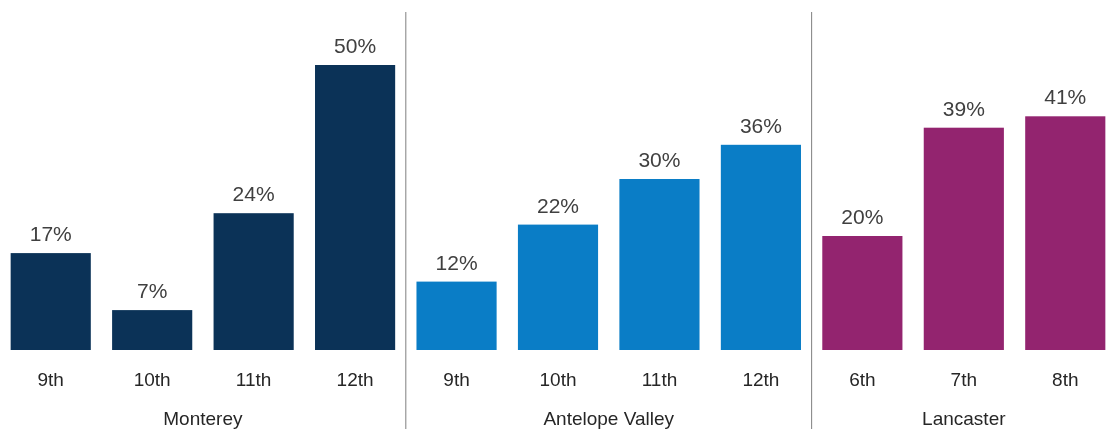 Image resolution: width=1116 pixels, height=429 pixels. I want to click on x-tick-label: 6th, so click(862, 379).